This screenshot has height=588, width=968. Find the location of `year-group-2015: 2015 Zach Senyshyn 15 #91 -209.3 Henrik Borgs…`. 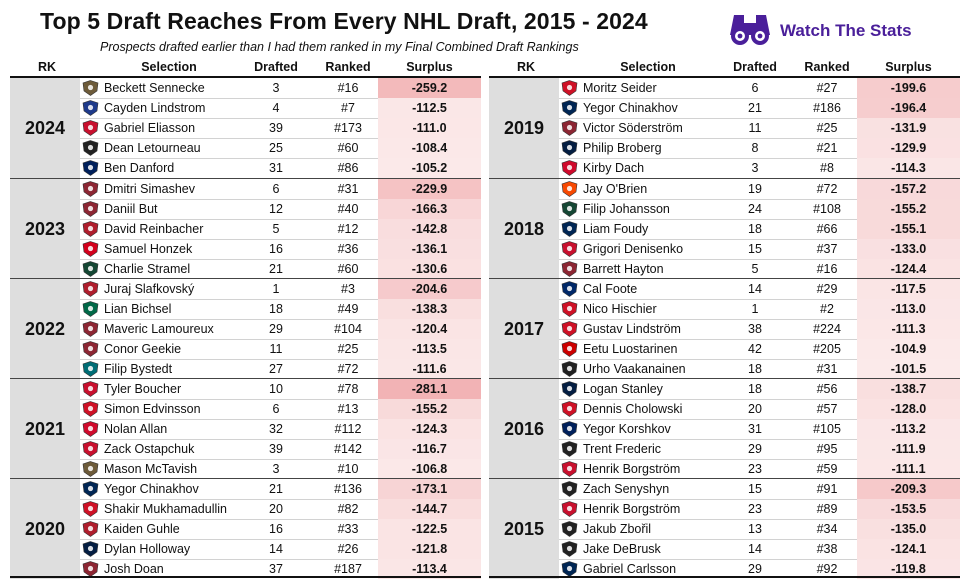

year-group-2015: 2015 Zach Senyshyn 15 #91 -209.3 Henrik Borgs… is located at coordinates (724, 528).